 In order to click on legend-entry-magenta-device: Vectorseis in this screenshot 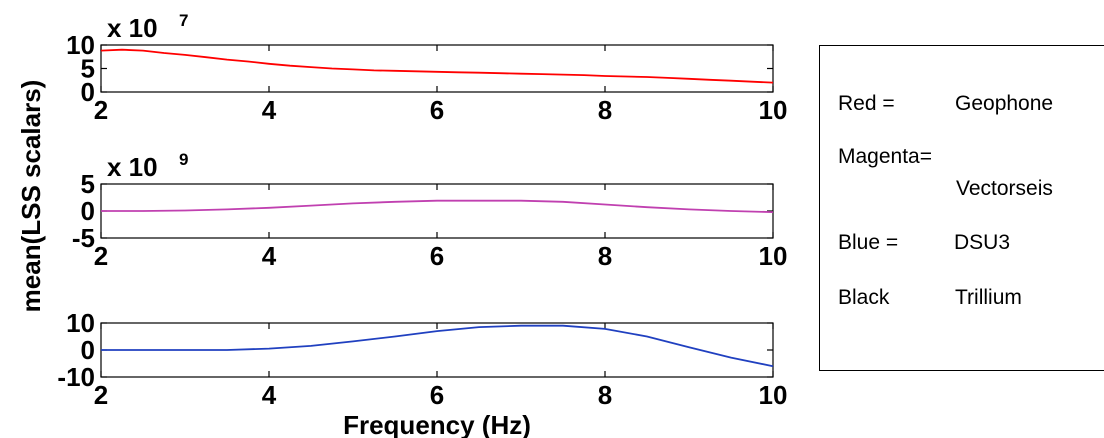, I will do `click(1004, 188)`.